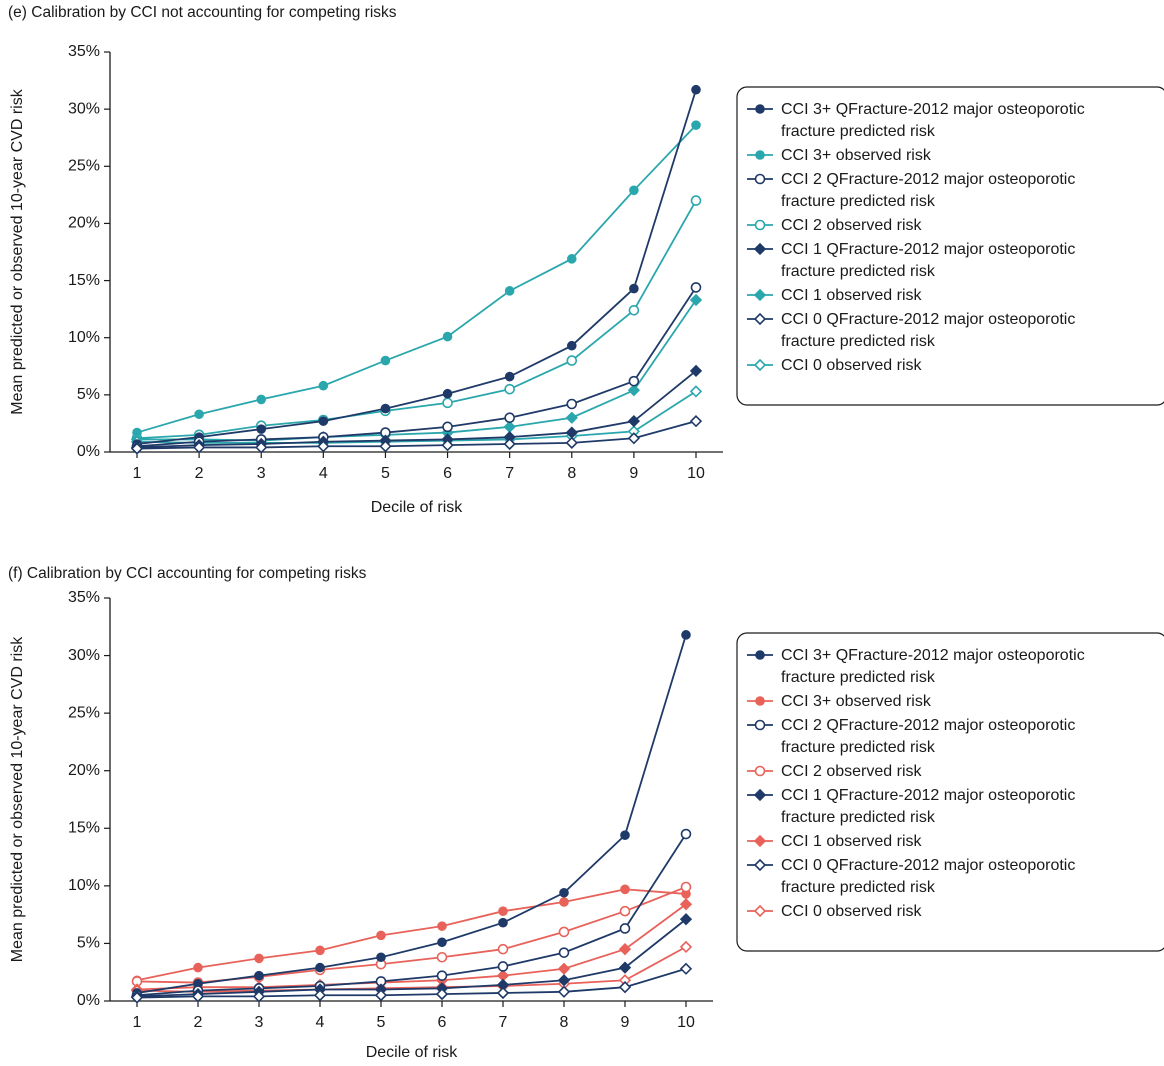  Describe the element at coordinates (928, 179) in the screenshot. I see `legend-label: CCI 2 QFracture-2012 major osteoporotic` at that location.